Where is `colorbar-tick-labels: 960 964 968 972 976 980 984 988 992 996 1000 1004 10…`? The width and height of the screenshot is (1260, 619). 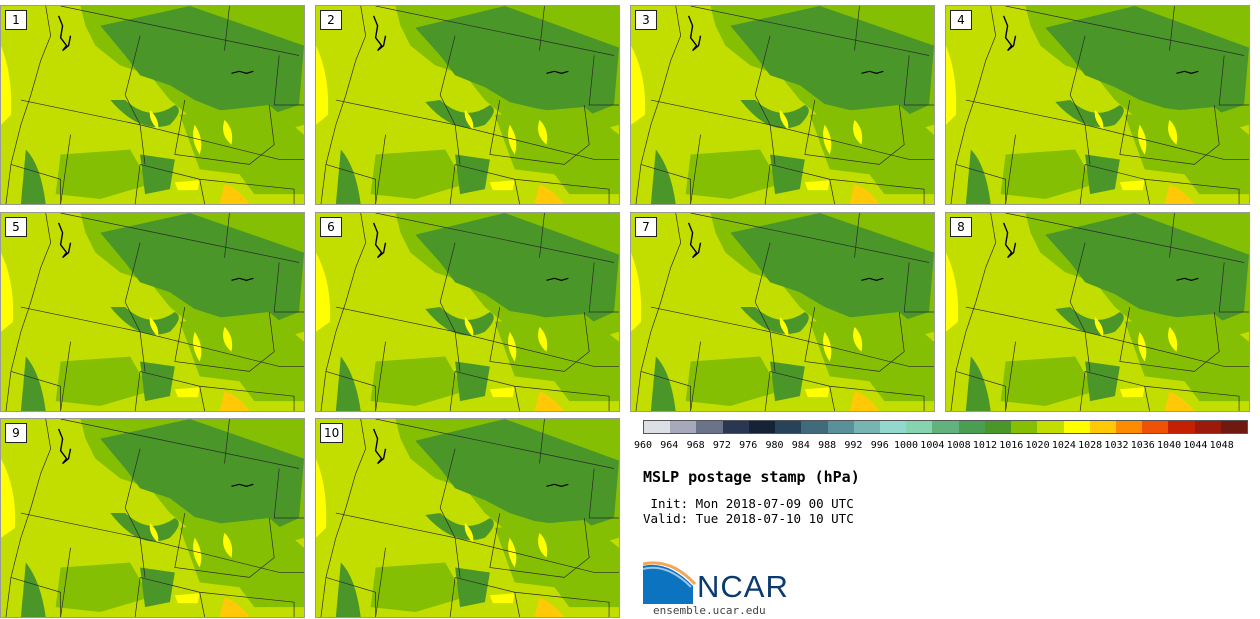
colorbar-tick-labels: 960 964 968 972 976 980 984 988 992 996 1000 1004 10… is located at coordinates (941, 447).